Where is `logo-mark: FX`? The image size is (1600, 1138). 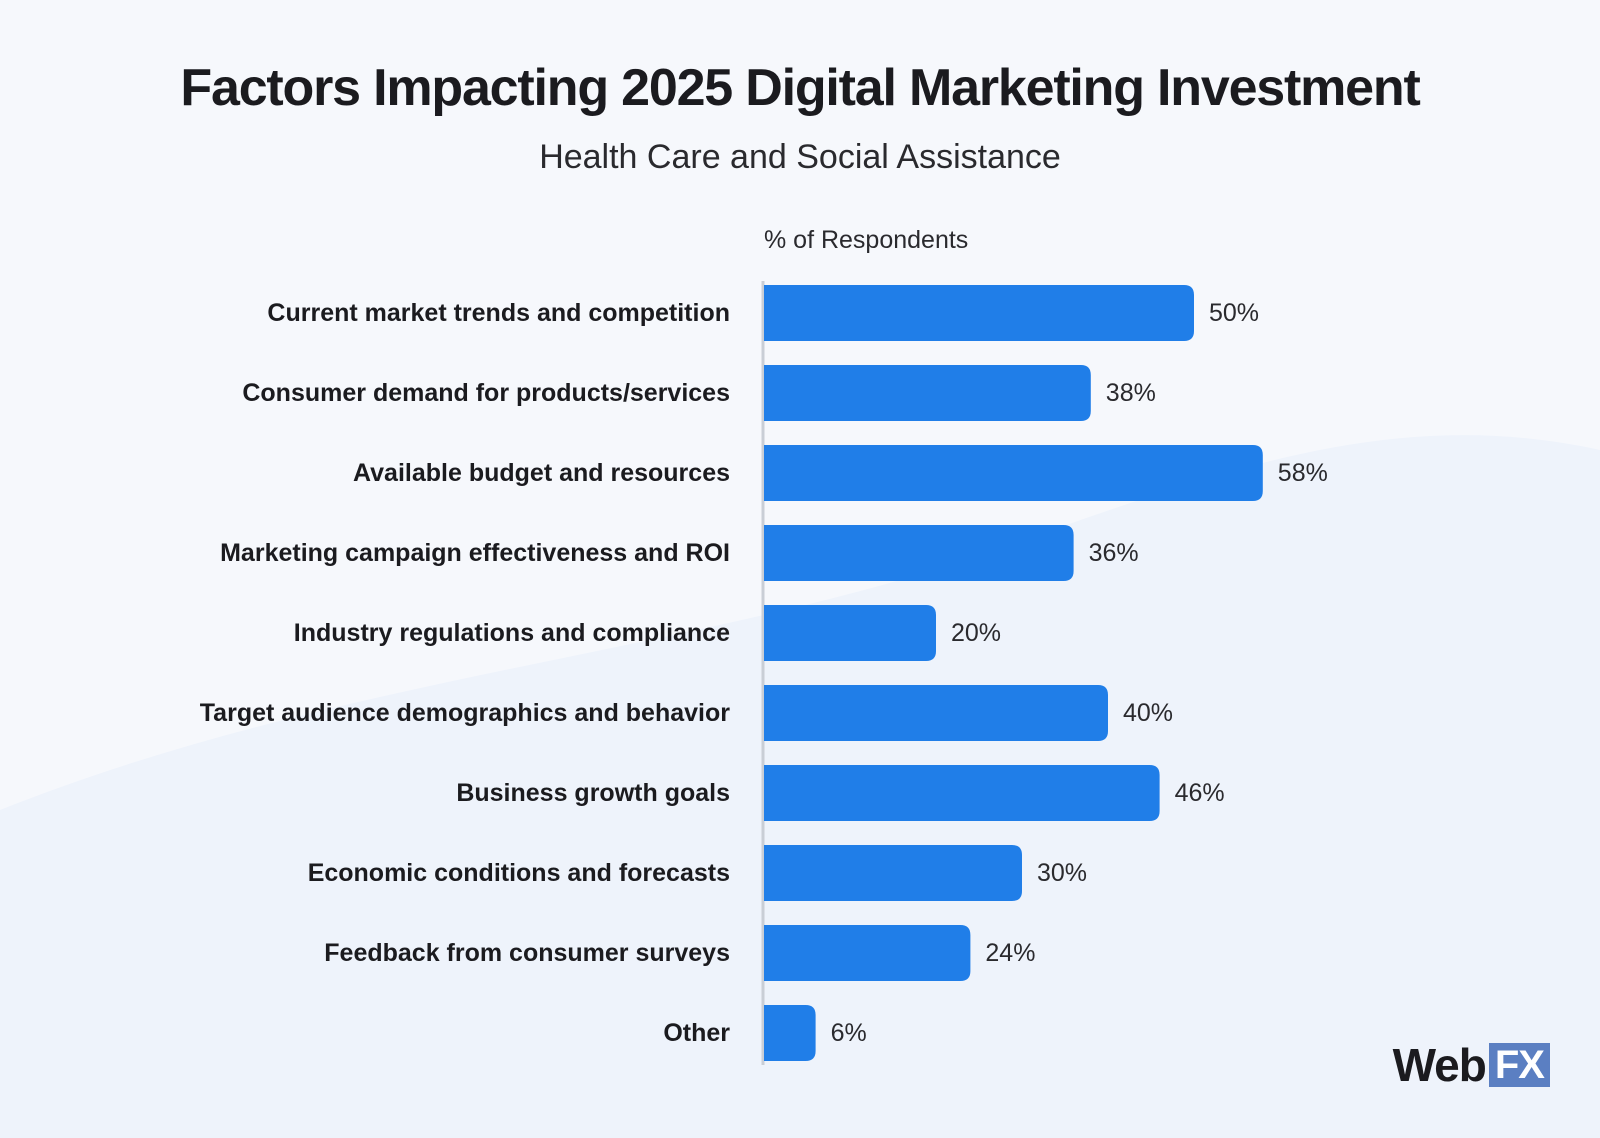 logo-mark: FX is located at coordinates (1519, 1065).